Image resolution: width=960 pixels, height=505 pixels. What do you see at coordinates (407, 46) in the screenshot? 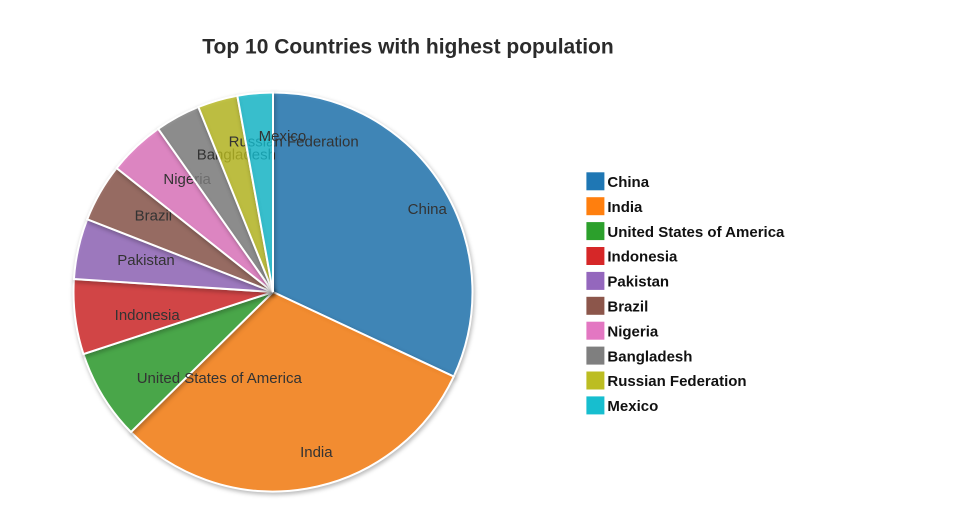
I see `svg-text:Top 10 Countries with highest: Top 10 Countries with highest population` at bounding box center [407, 46].